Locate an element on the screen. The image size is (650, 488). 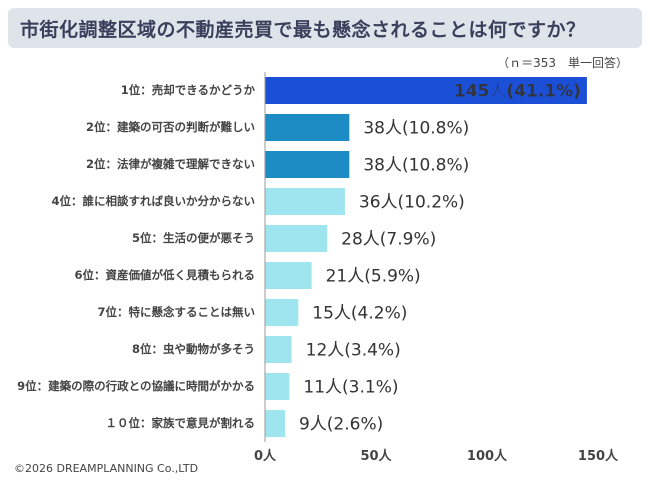
value-label-1: 145人(41.1%) is located at coordinates (517, 92).